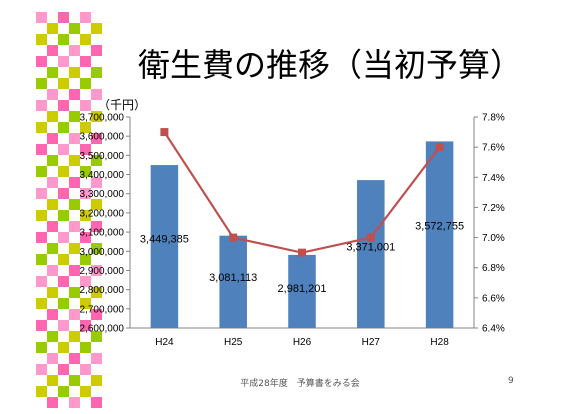  Describe the element at coordinates (164, 342) in the screenshot. I see `x-tick-label: H24` at that location.